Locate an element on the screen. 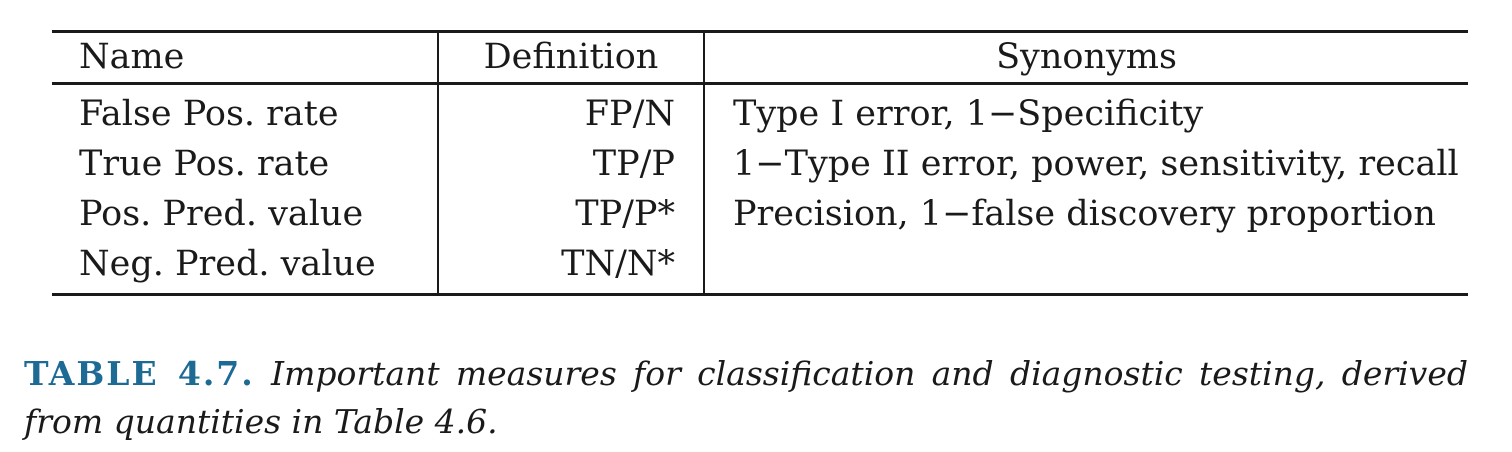  cell-synonyms: Precision, 1−false discovery proportion is located at coordinates (1084, 213).